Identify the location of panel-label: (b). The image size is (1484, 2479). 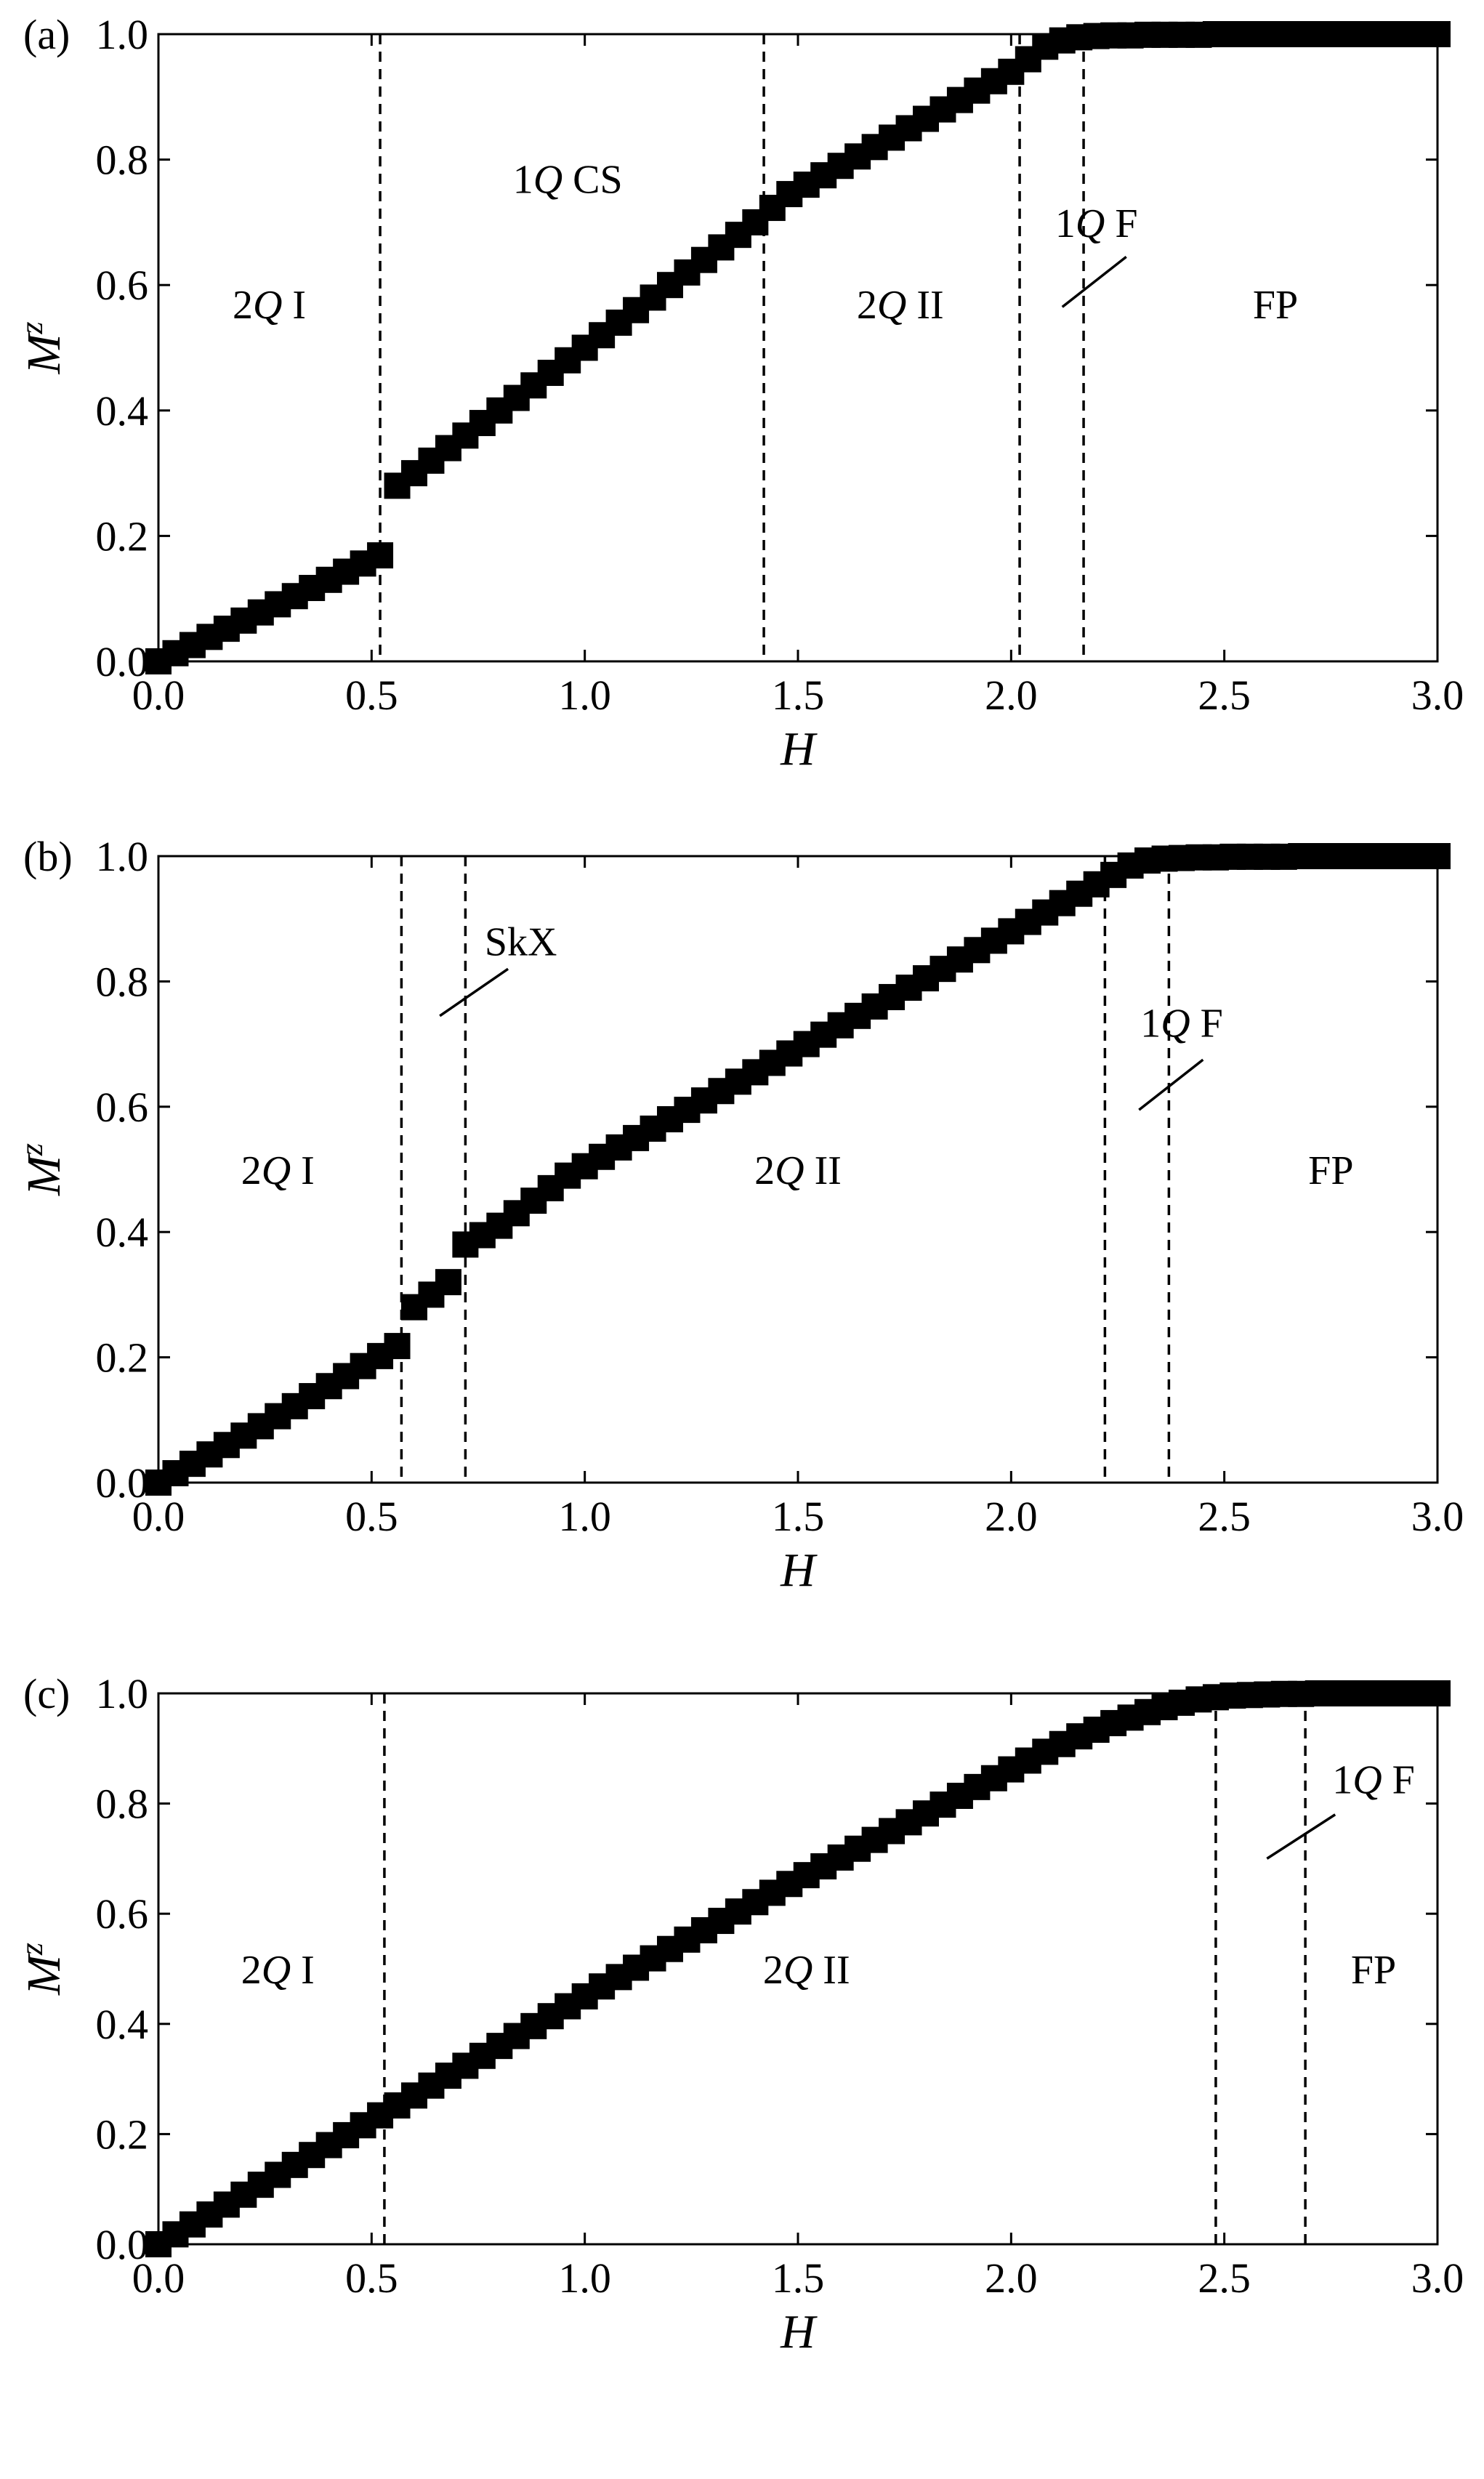
(48, 857).